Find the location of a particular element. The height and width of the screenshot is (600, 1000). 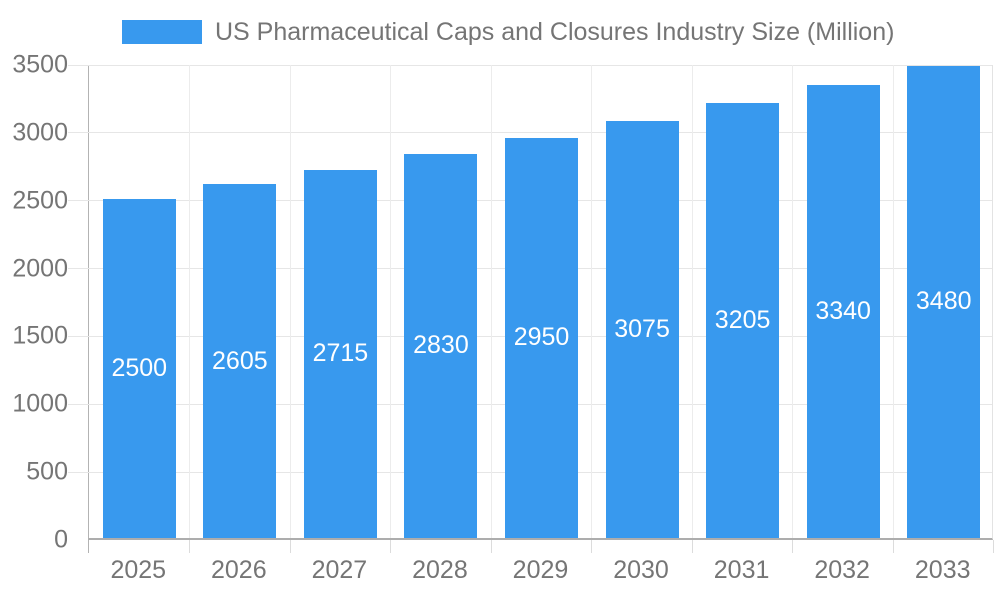

bar-value-label: 2715 is located at coordinates (340, 353).